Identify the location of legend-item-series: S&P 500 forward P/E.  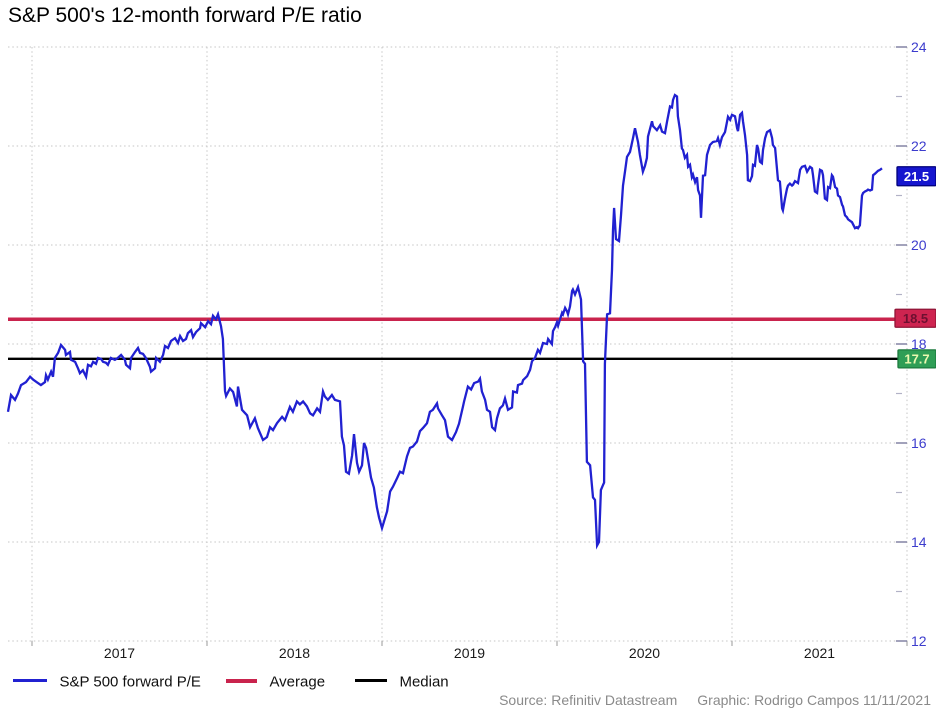
(107, 683).